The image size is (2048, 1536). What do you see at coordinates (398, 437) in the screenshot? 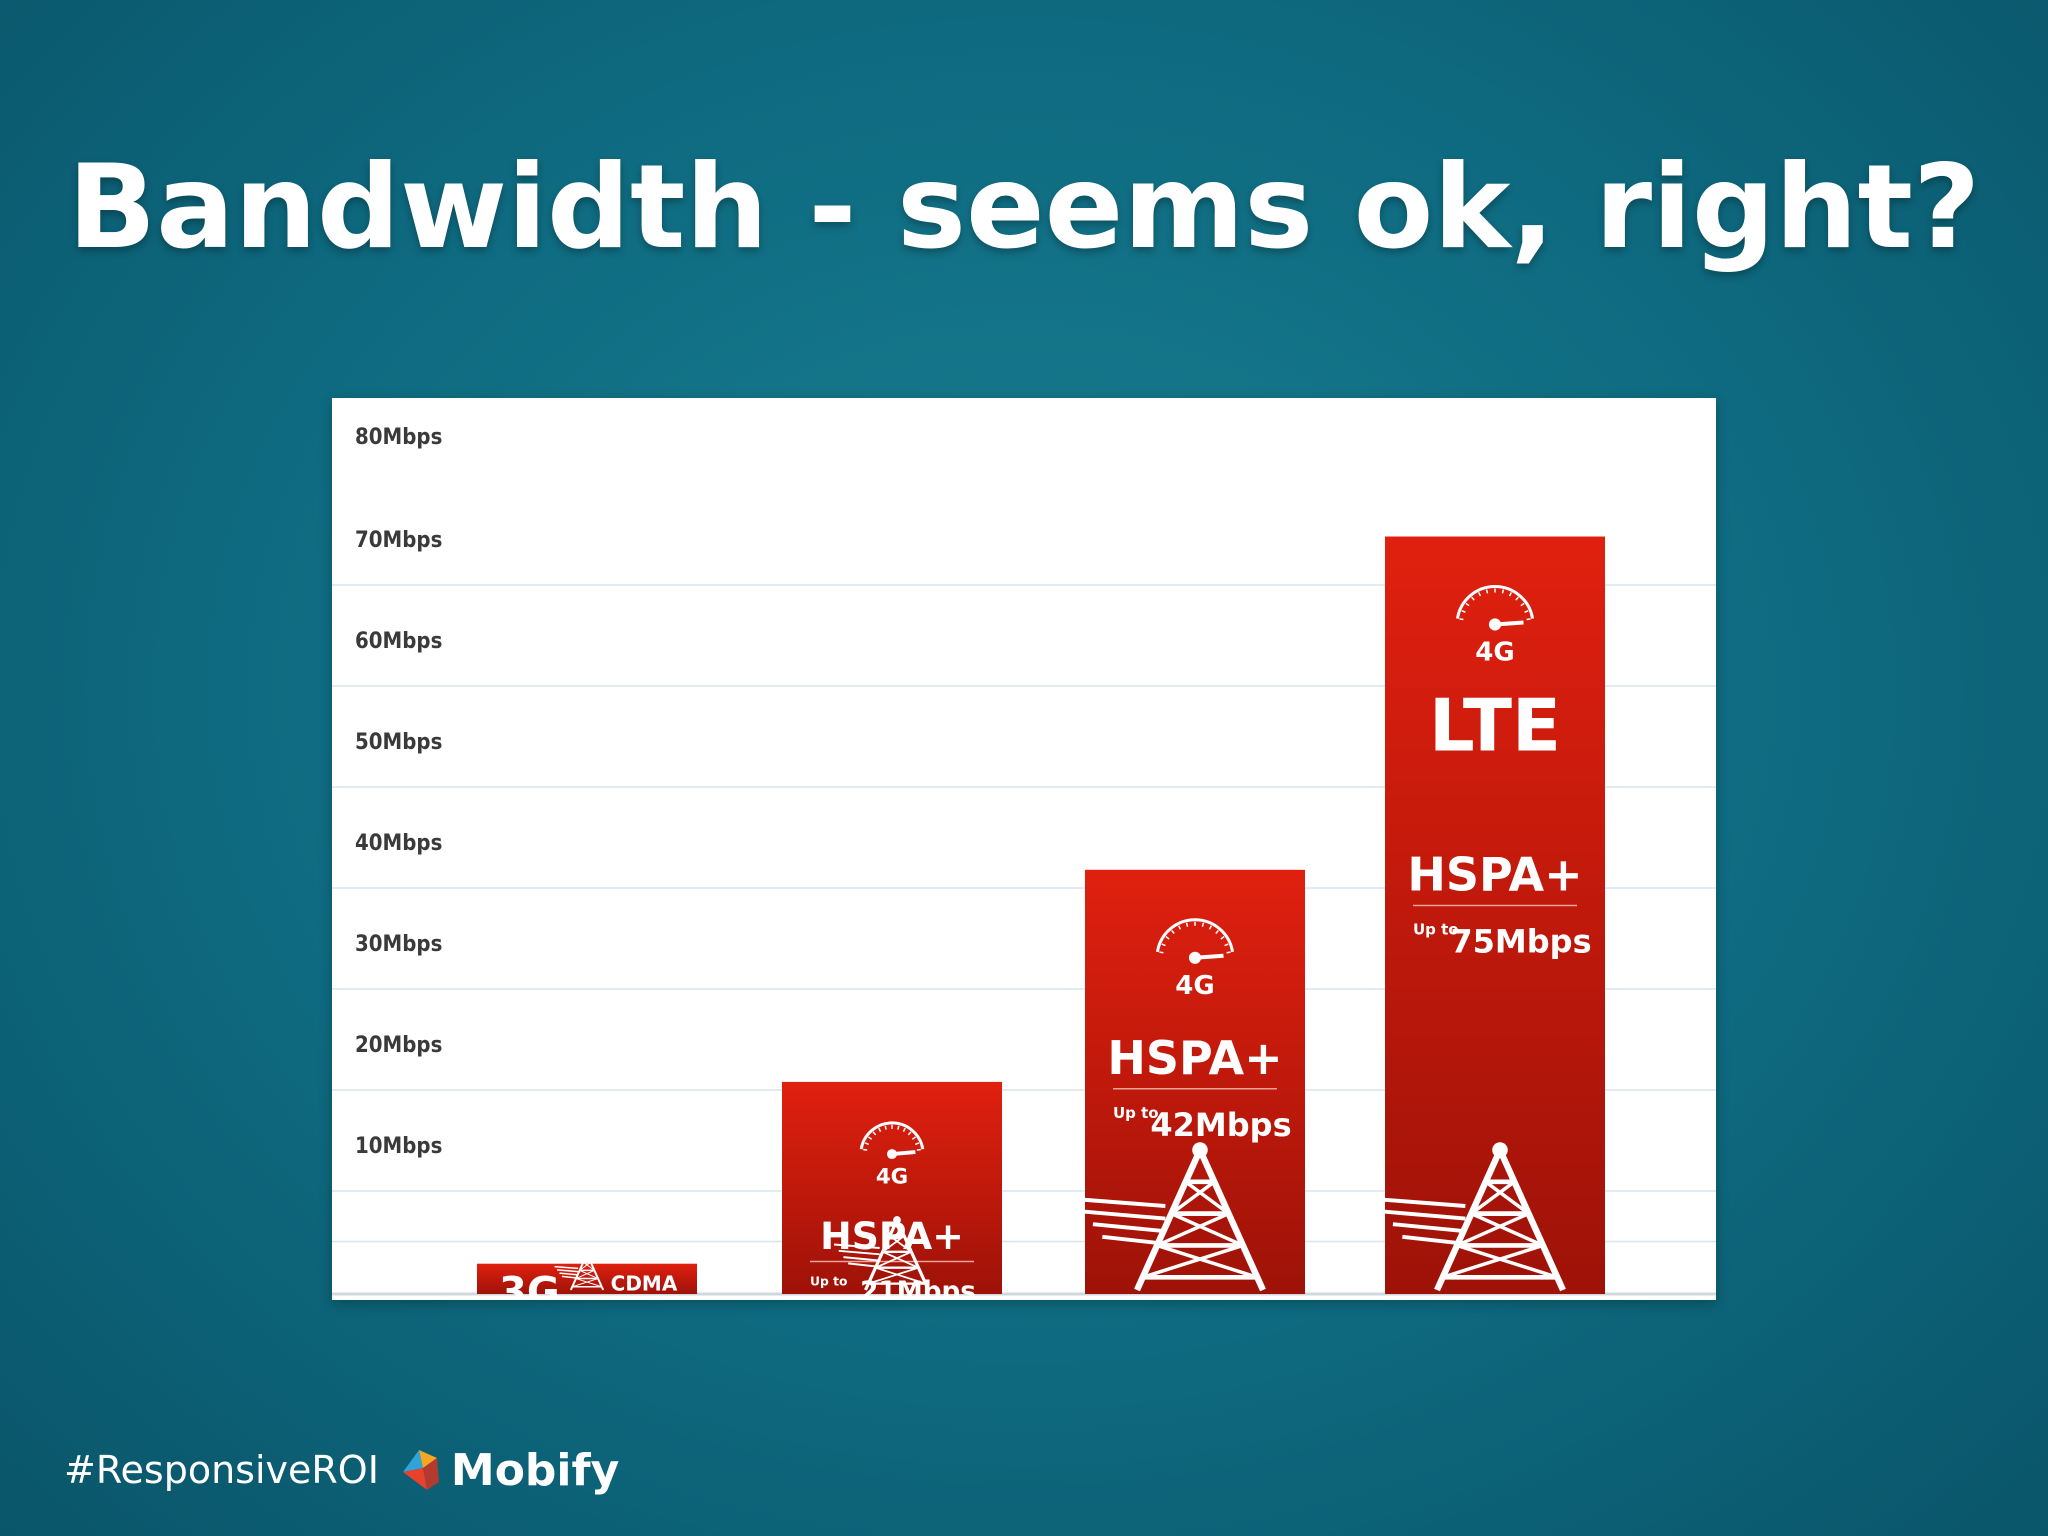
I see `y-tick-label: 80Mbps` at bounding box center [398, 437].